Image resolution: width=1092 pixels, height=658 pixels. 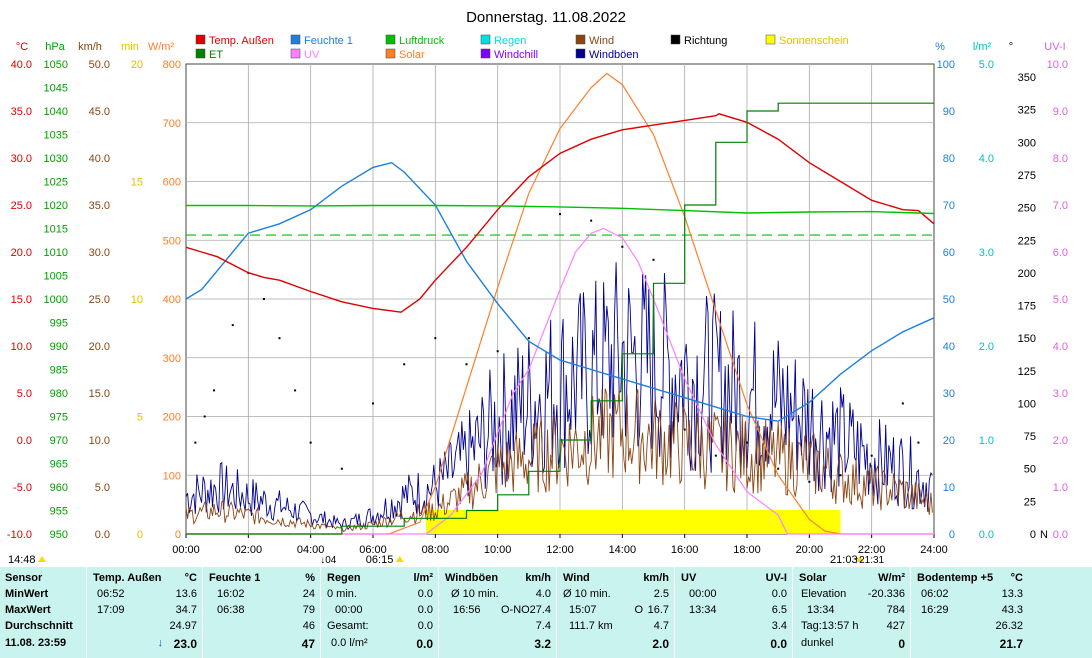 I want to click on axis-tick-solar: 500, so click(x=172, y=241).